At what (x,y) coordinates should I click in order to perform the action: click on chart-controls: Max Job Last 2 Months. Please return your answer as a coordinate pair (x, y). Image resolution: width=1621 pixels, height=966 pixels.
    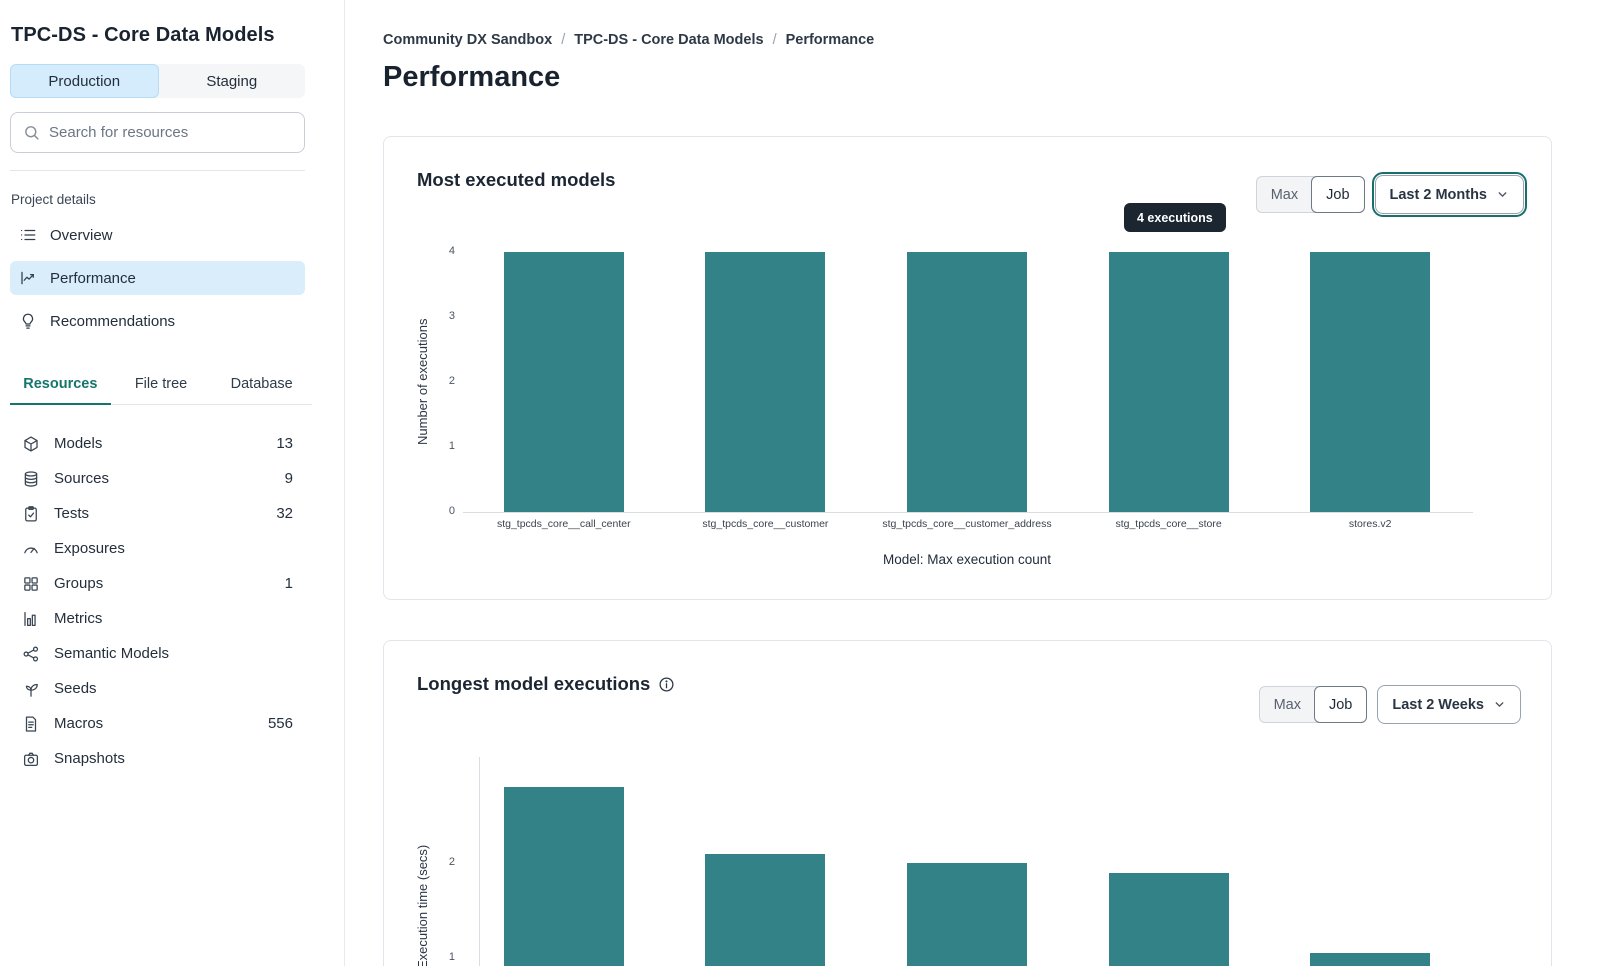
    Looking at the image, I should click on (1391, 194).